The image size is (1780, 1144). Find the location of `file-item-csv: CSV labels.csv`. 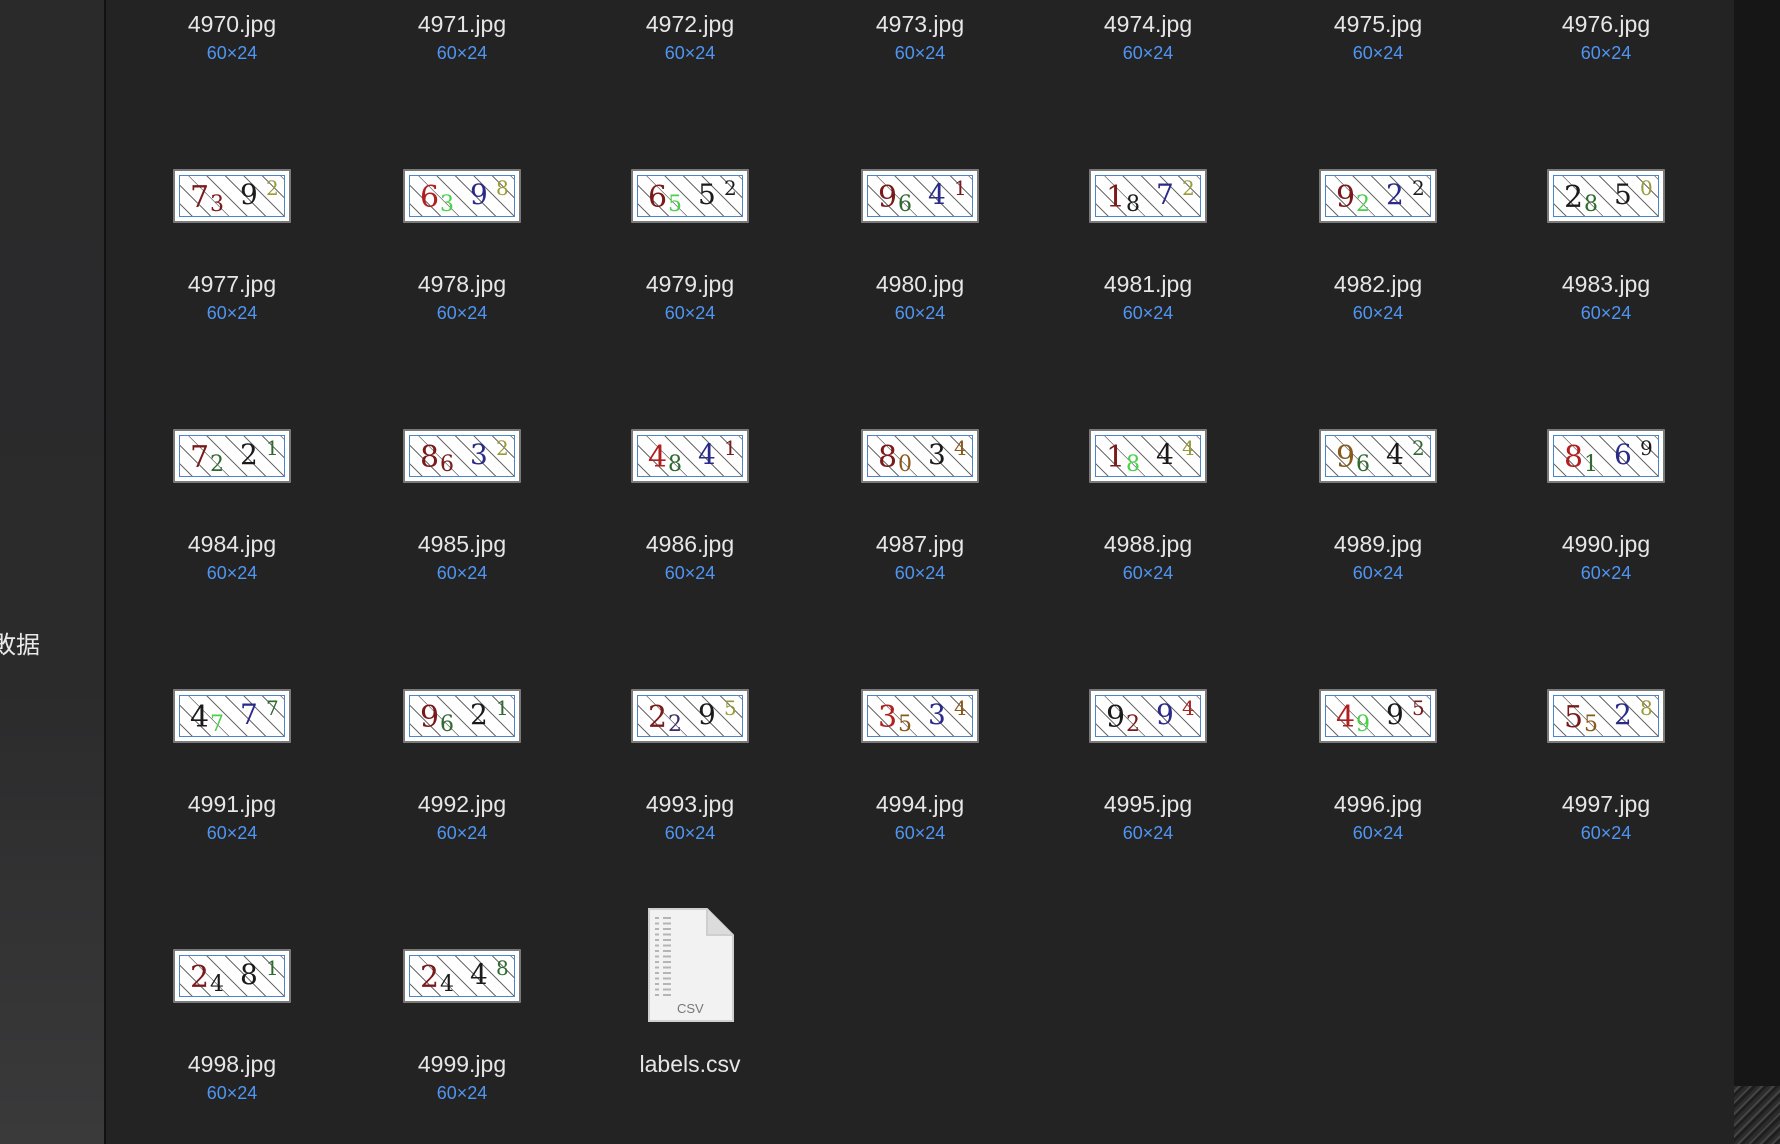

file-item-csv: CSV labels.csv is located at coordinates (690, 1026).